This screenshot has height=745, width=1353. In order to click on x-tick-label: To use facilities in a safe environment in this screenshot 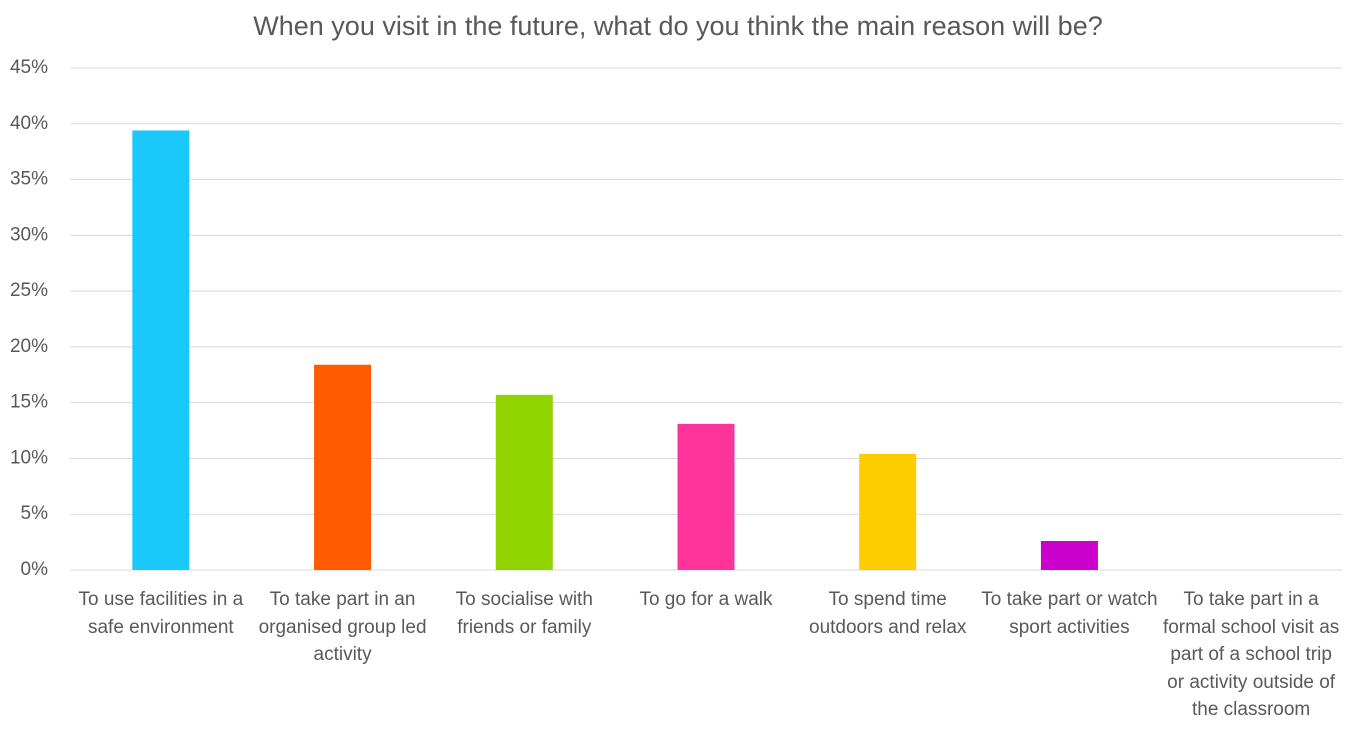, I will do `click(161, 613)`.